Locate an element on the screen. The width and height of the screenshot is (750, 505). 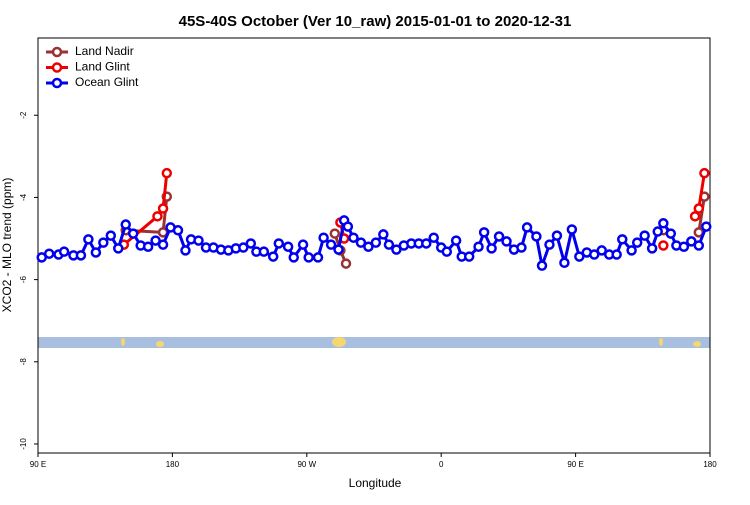
map-strip is located at coordinates (374, 342).